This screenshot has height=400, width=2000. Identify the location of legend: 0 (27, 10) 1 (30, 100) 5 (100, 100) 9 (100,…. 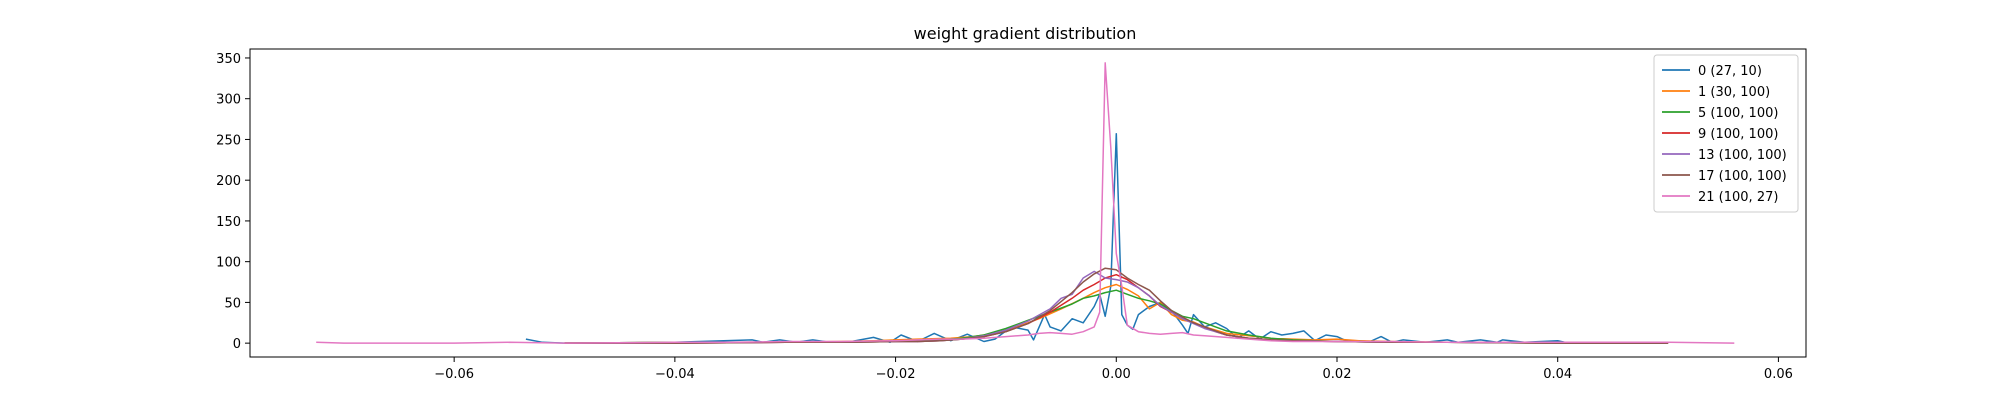
(1726, 133).